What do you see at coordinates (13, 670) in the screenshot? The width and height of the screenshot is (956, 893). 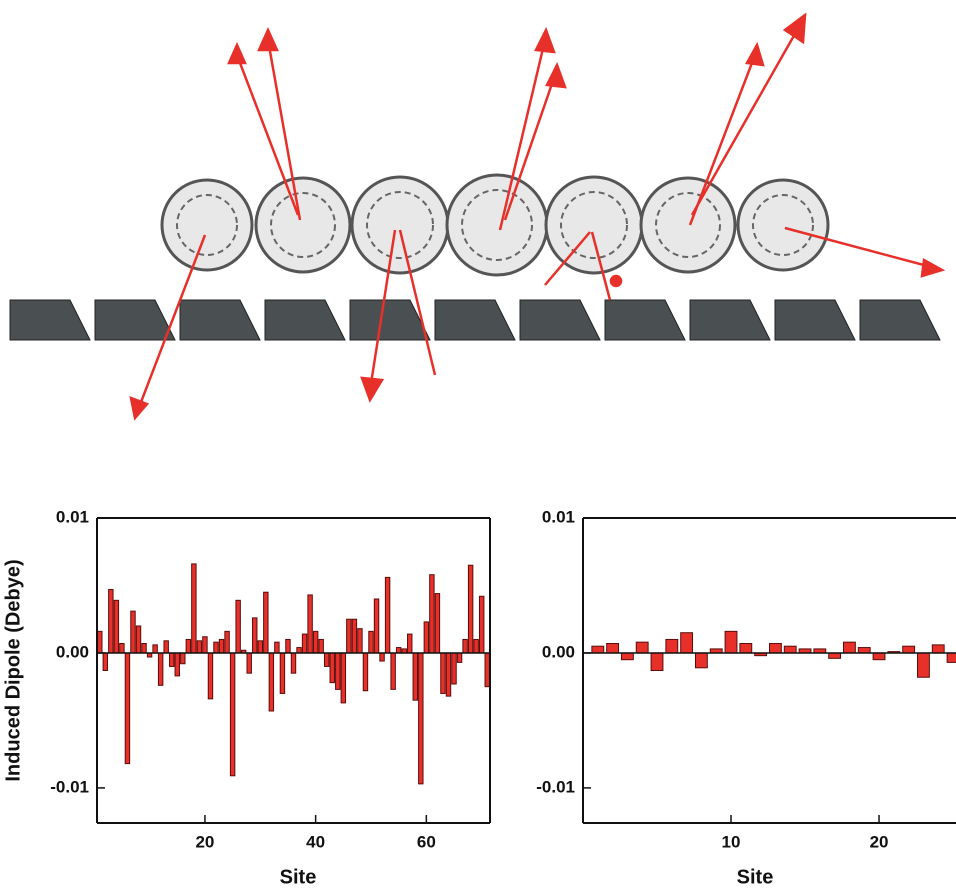 I see `y-axis-title: Induced Dipole (Debye)` at bounding box center [13, 670].